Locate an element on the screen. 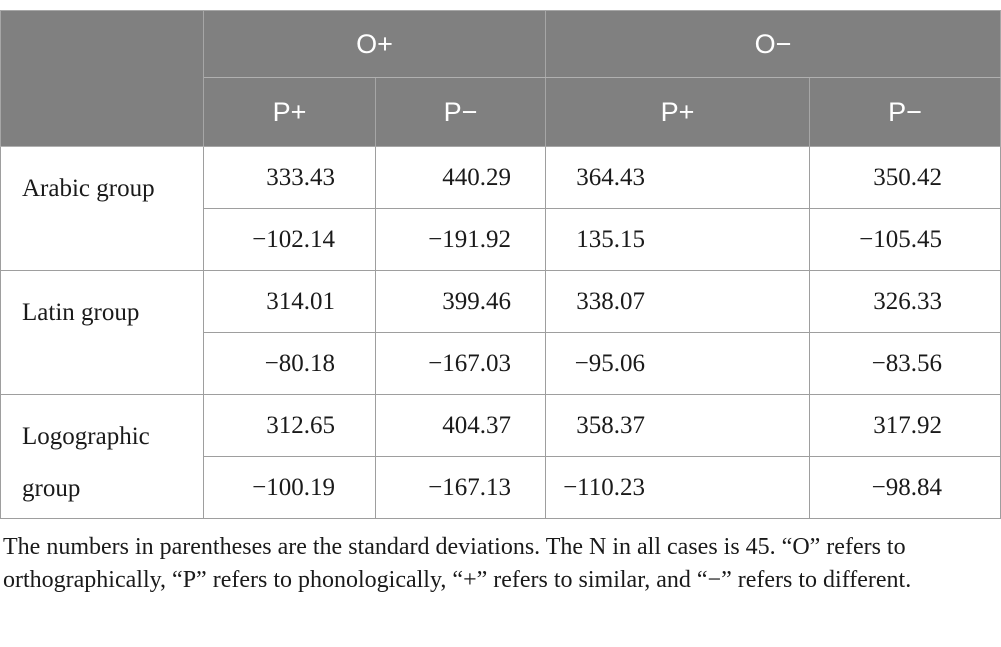 The height and width of the screenshot is (647, 1001). group-label: Logographic group is located at coordinates (102, 456).